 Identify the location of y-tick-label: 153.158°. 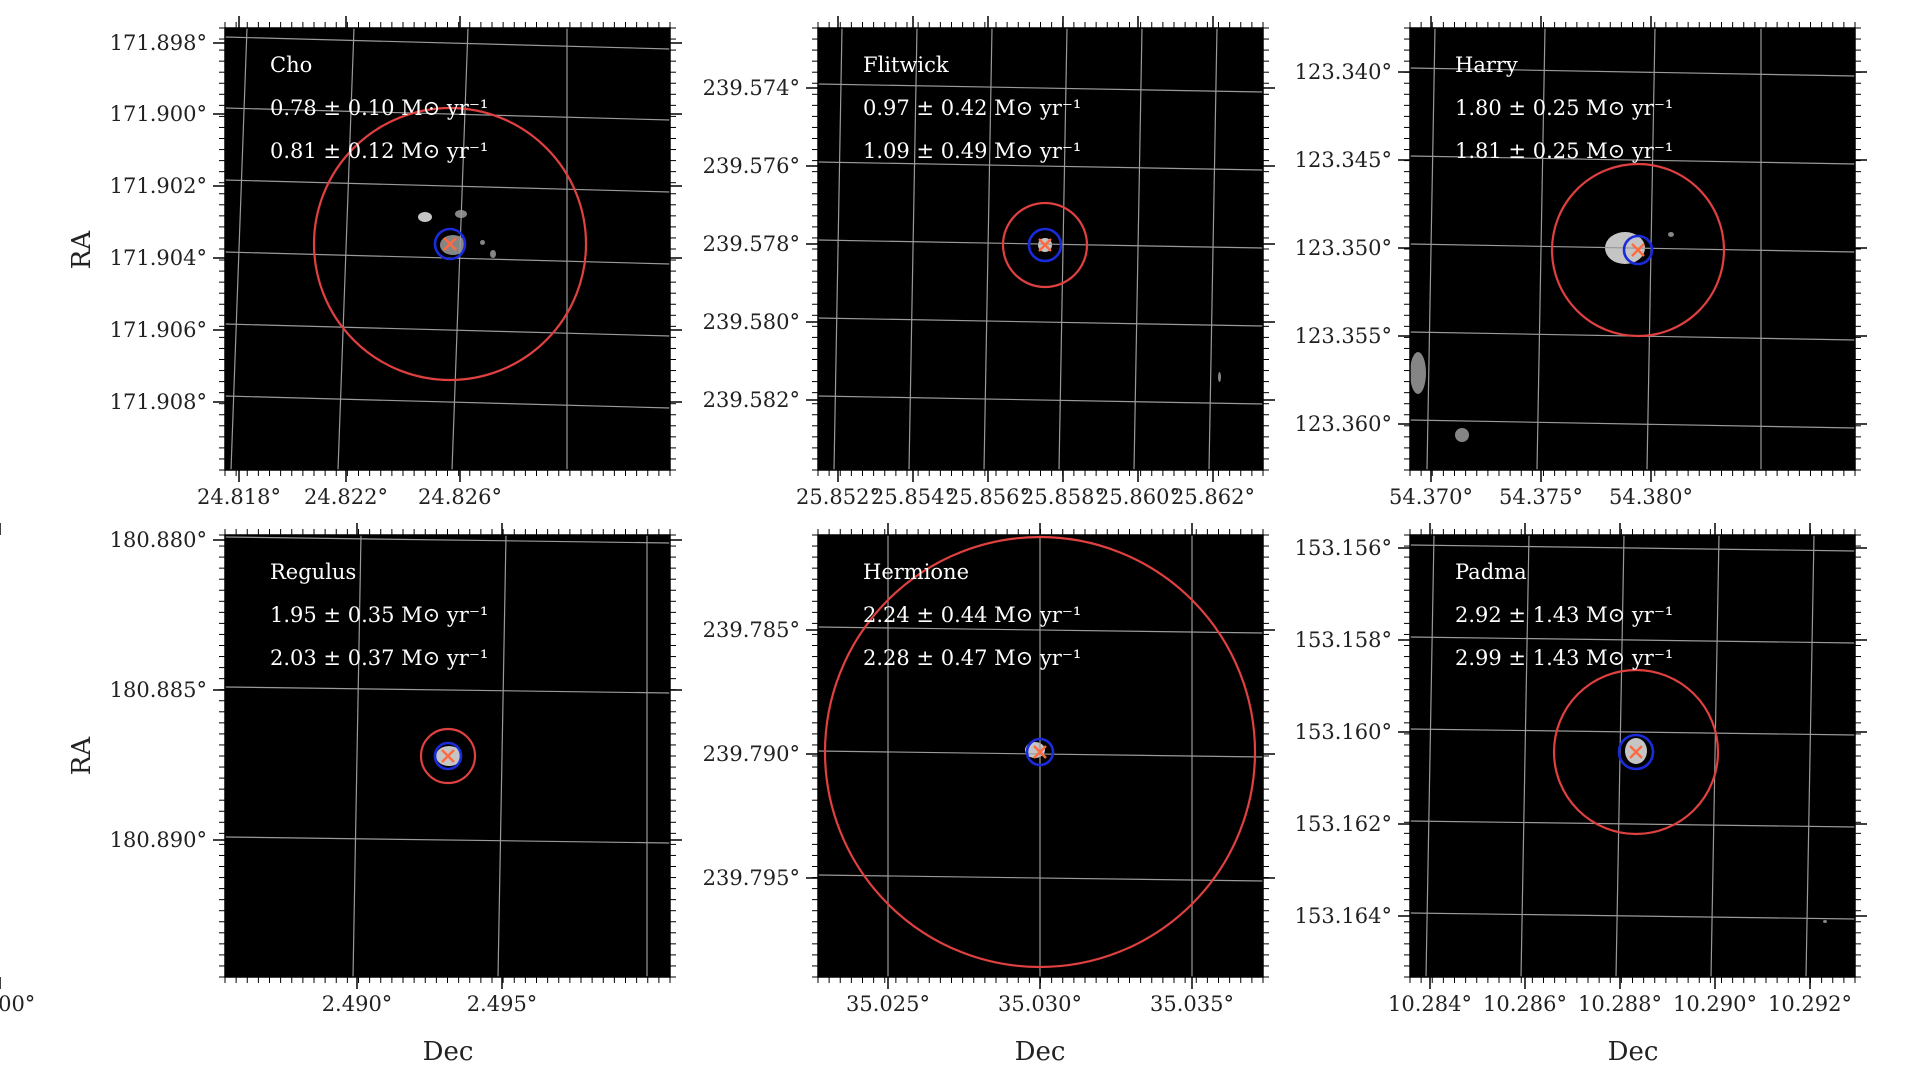
(1343, 640).